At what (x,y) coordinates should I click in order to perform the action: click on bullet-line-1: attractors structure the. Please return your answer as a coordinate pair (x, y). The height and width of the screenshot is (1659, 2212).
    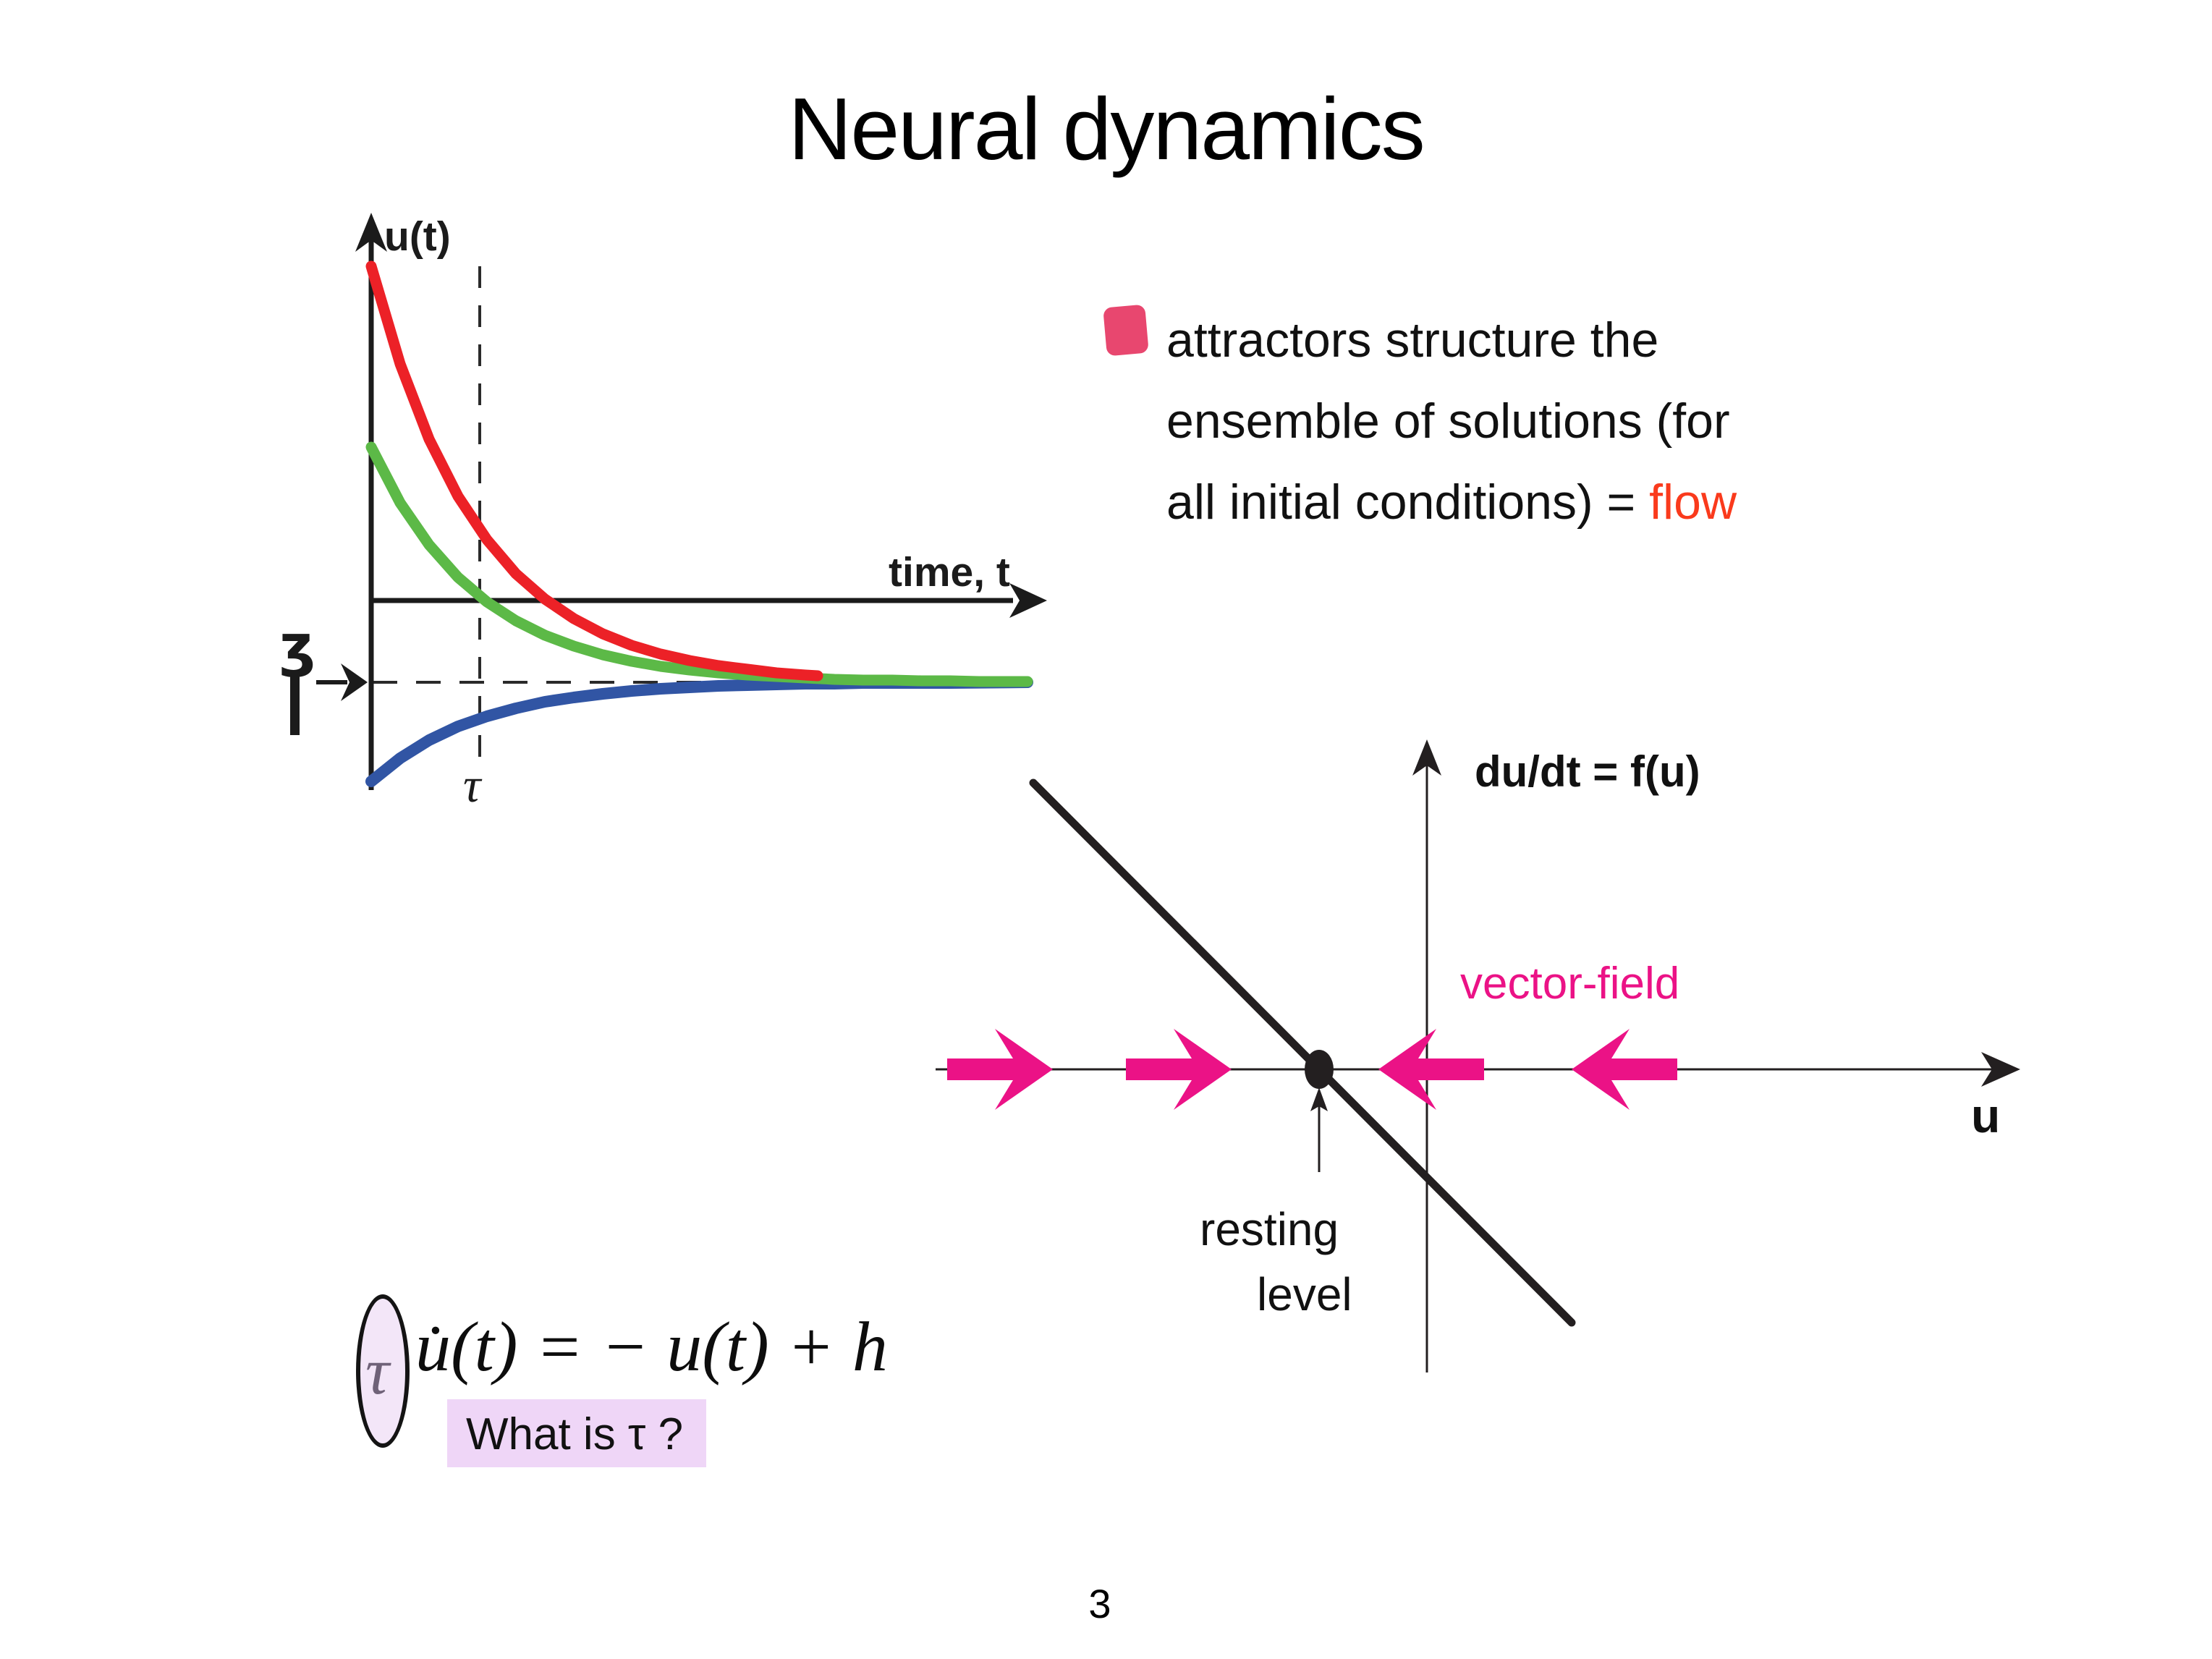
    Looking at the image, I should click on (1412, 340).